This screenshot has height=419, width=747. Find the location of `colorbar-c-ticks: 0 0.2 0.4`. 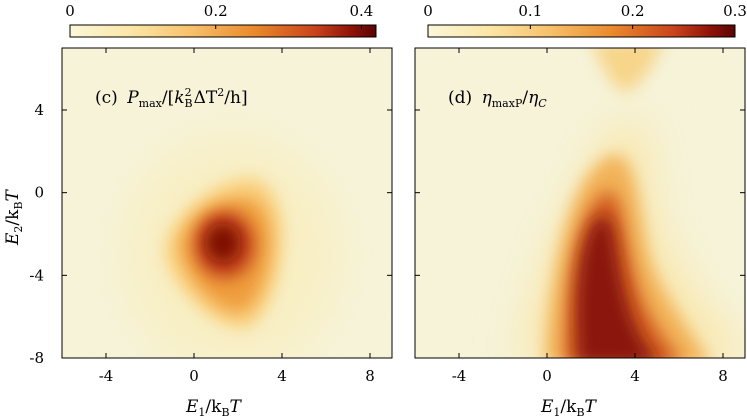

colorbar-c-ticks: 0 0.2 0.4 is located at coordinates (219, 15).